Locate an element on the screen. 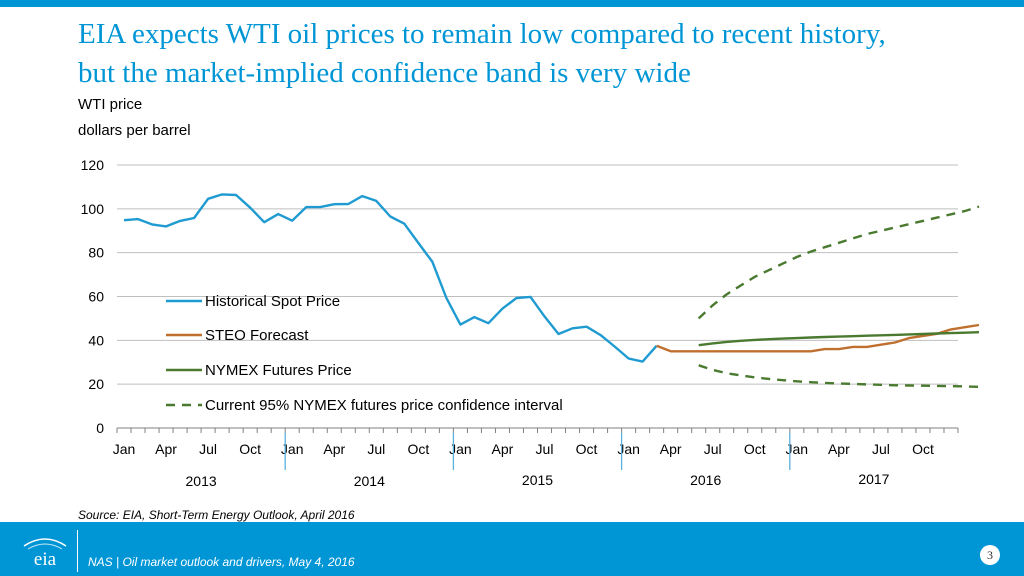  y-tick-label: 100 is located at coordinates (93, 209).